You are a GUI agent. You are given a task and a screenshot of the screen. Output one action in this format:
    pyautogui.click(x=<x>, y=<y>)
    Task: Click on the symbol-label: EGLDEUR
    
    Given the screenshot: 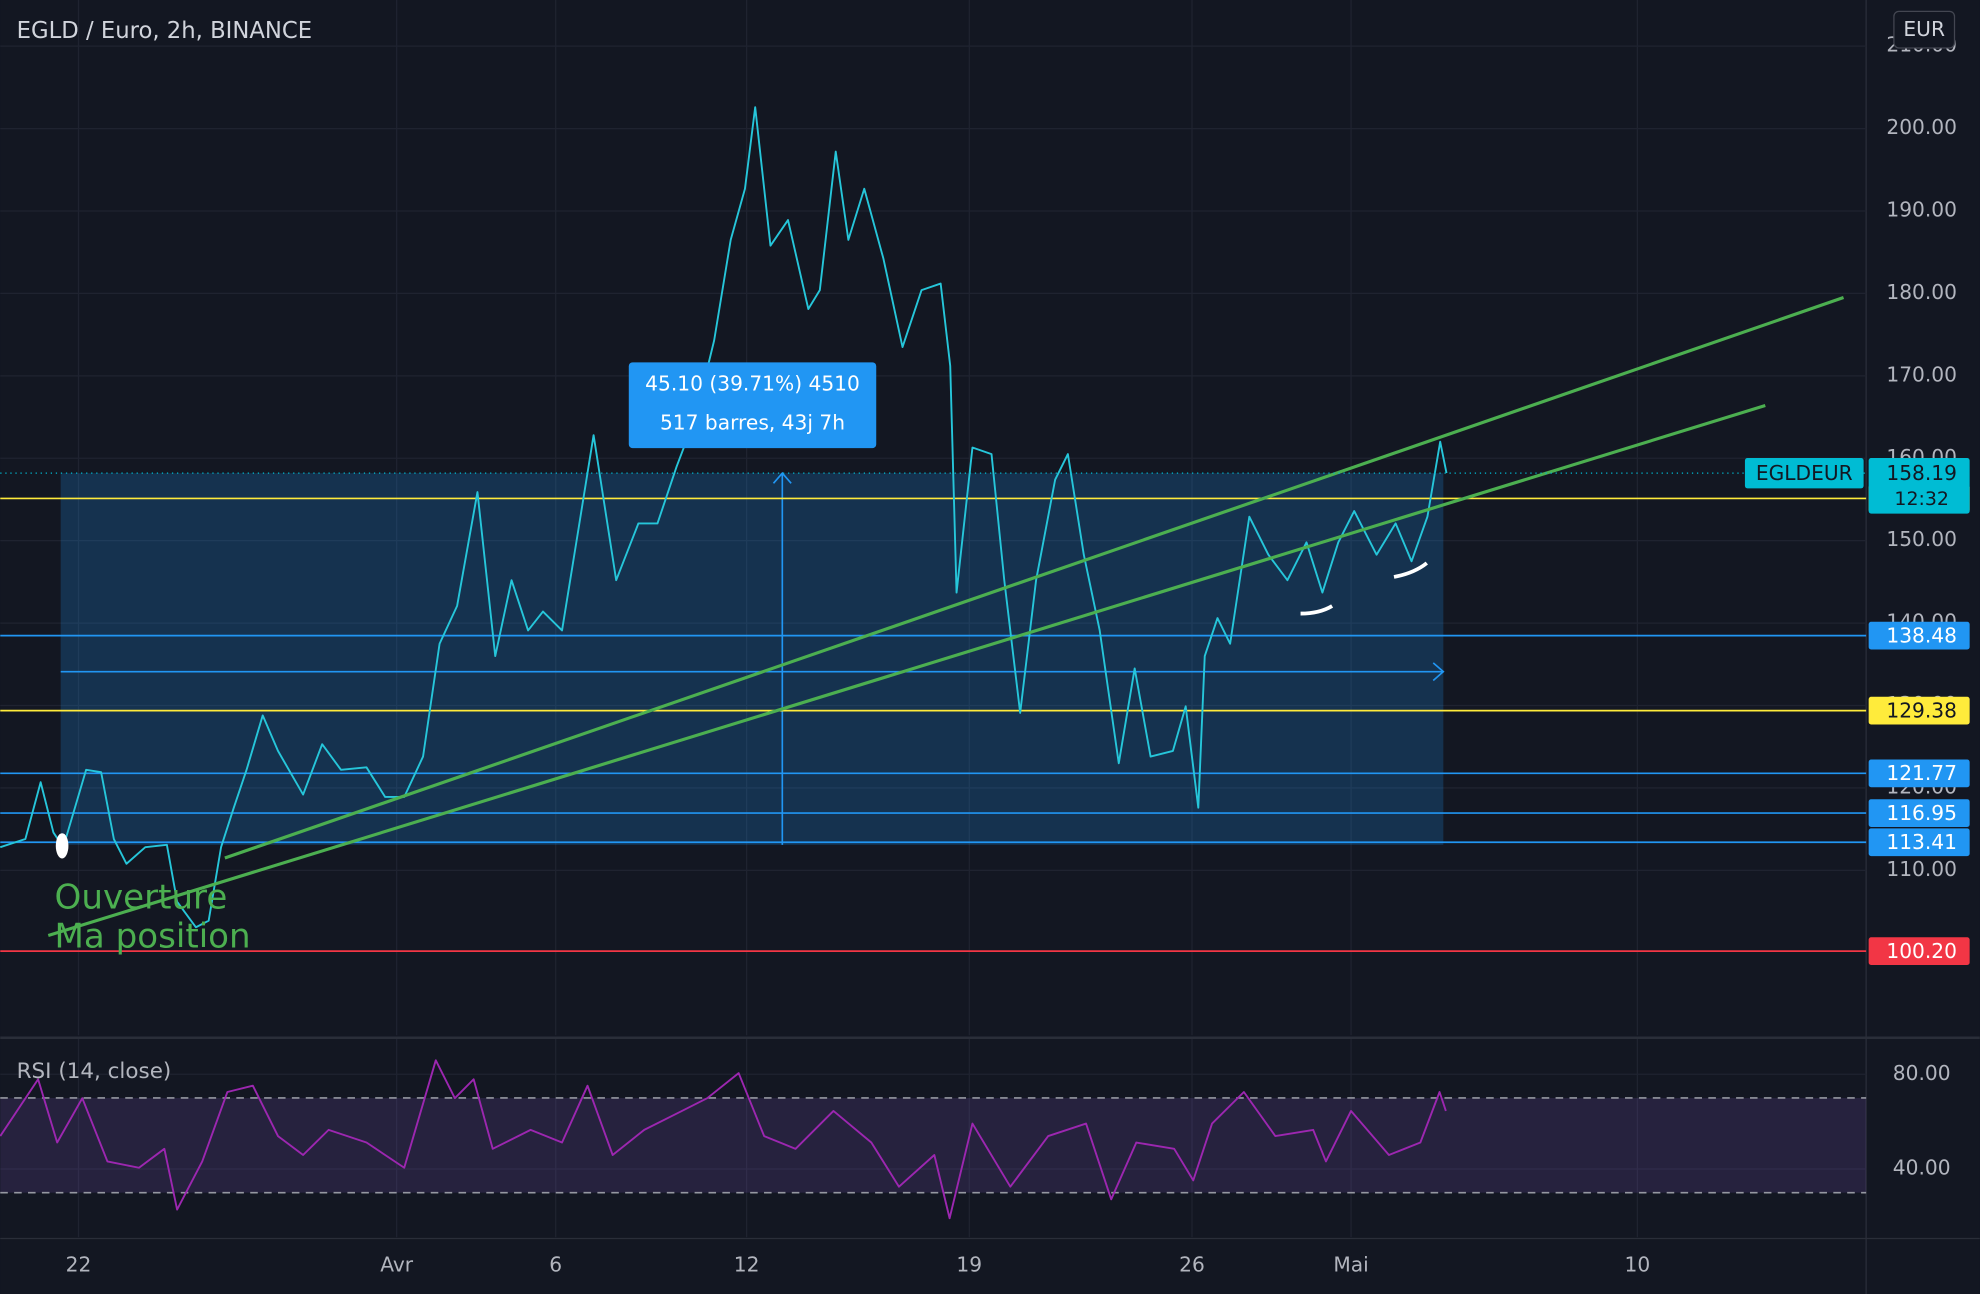 What is the action you would take?
    pyautogui.click(x=1804, y=473)
    